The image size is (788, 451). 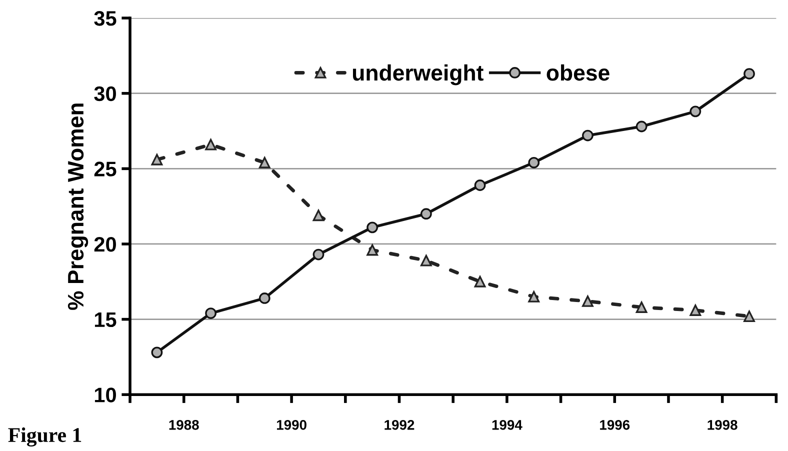 What do you see at coordinates (105, 395) in the screenshot?
I see `y-tick-label: 10` at bounding box center [105, 395].